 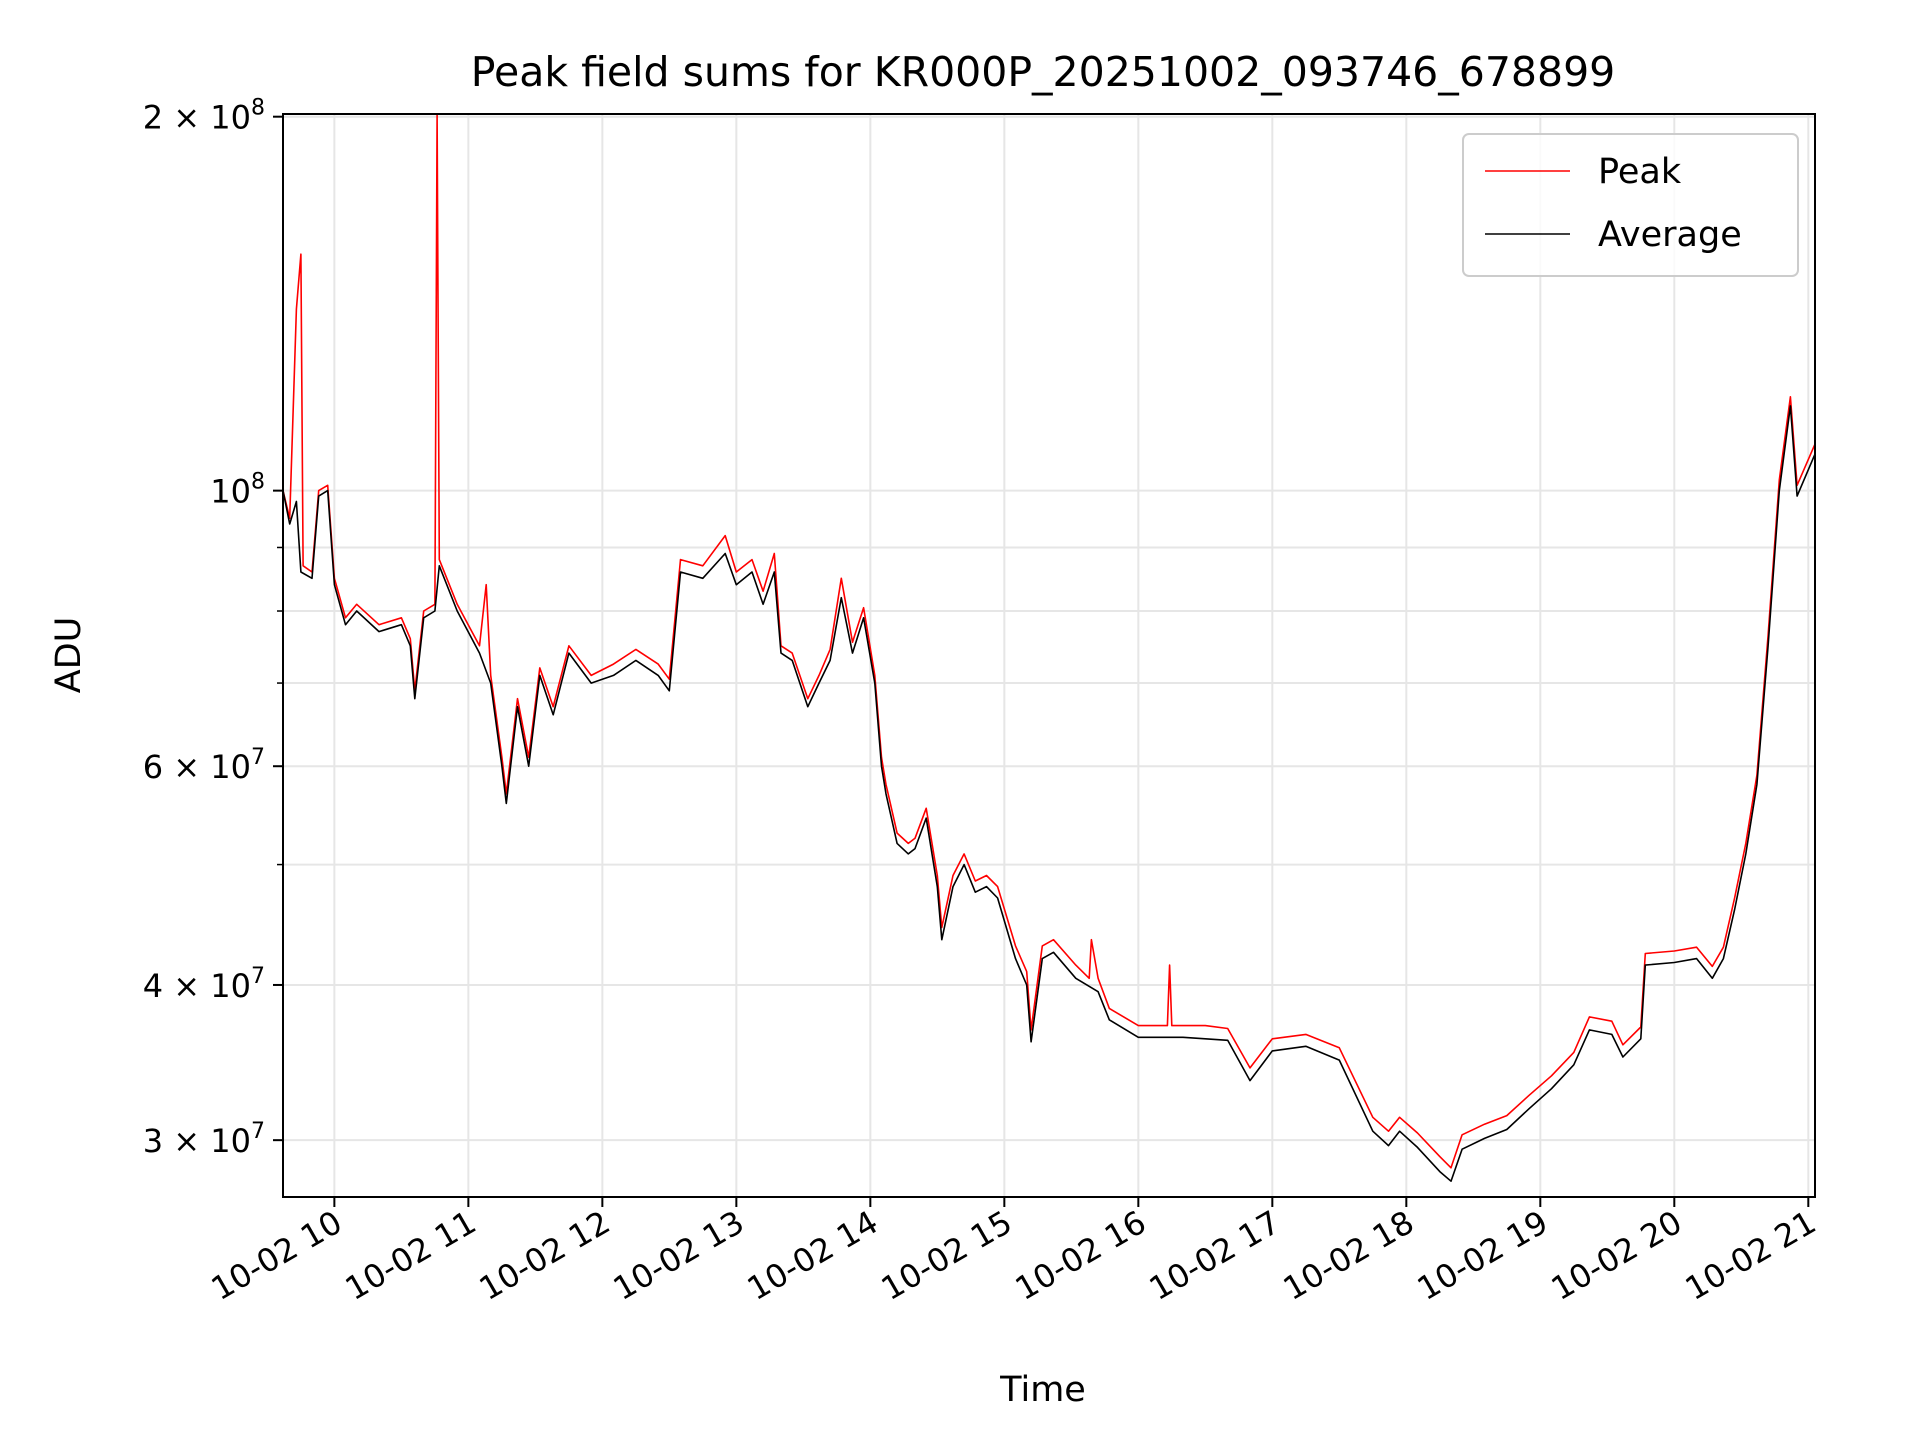 What do you see at coordinates (204, 1139) in the screenshot?
I see `y-tick-label: 3 × 107` at bounding box center [204, 1139].